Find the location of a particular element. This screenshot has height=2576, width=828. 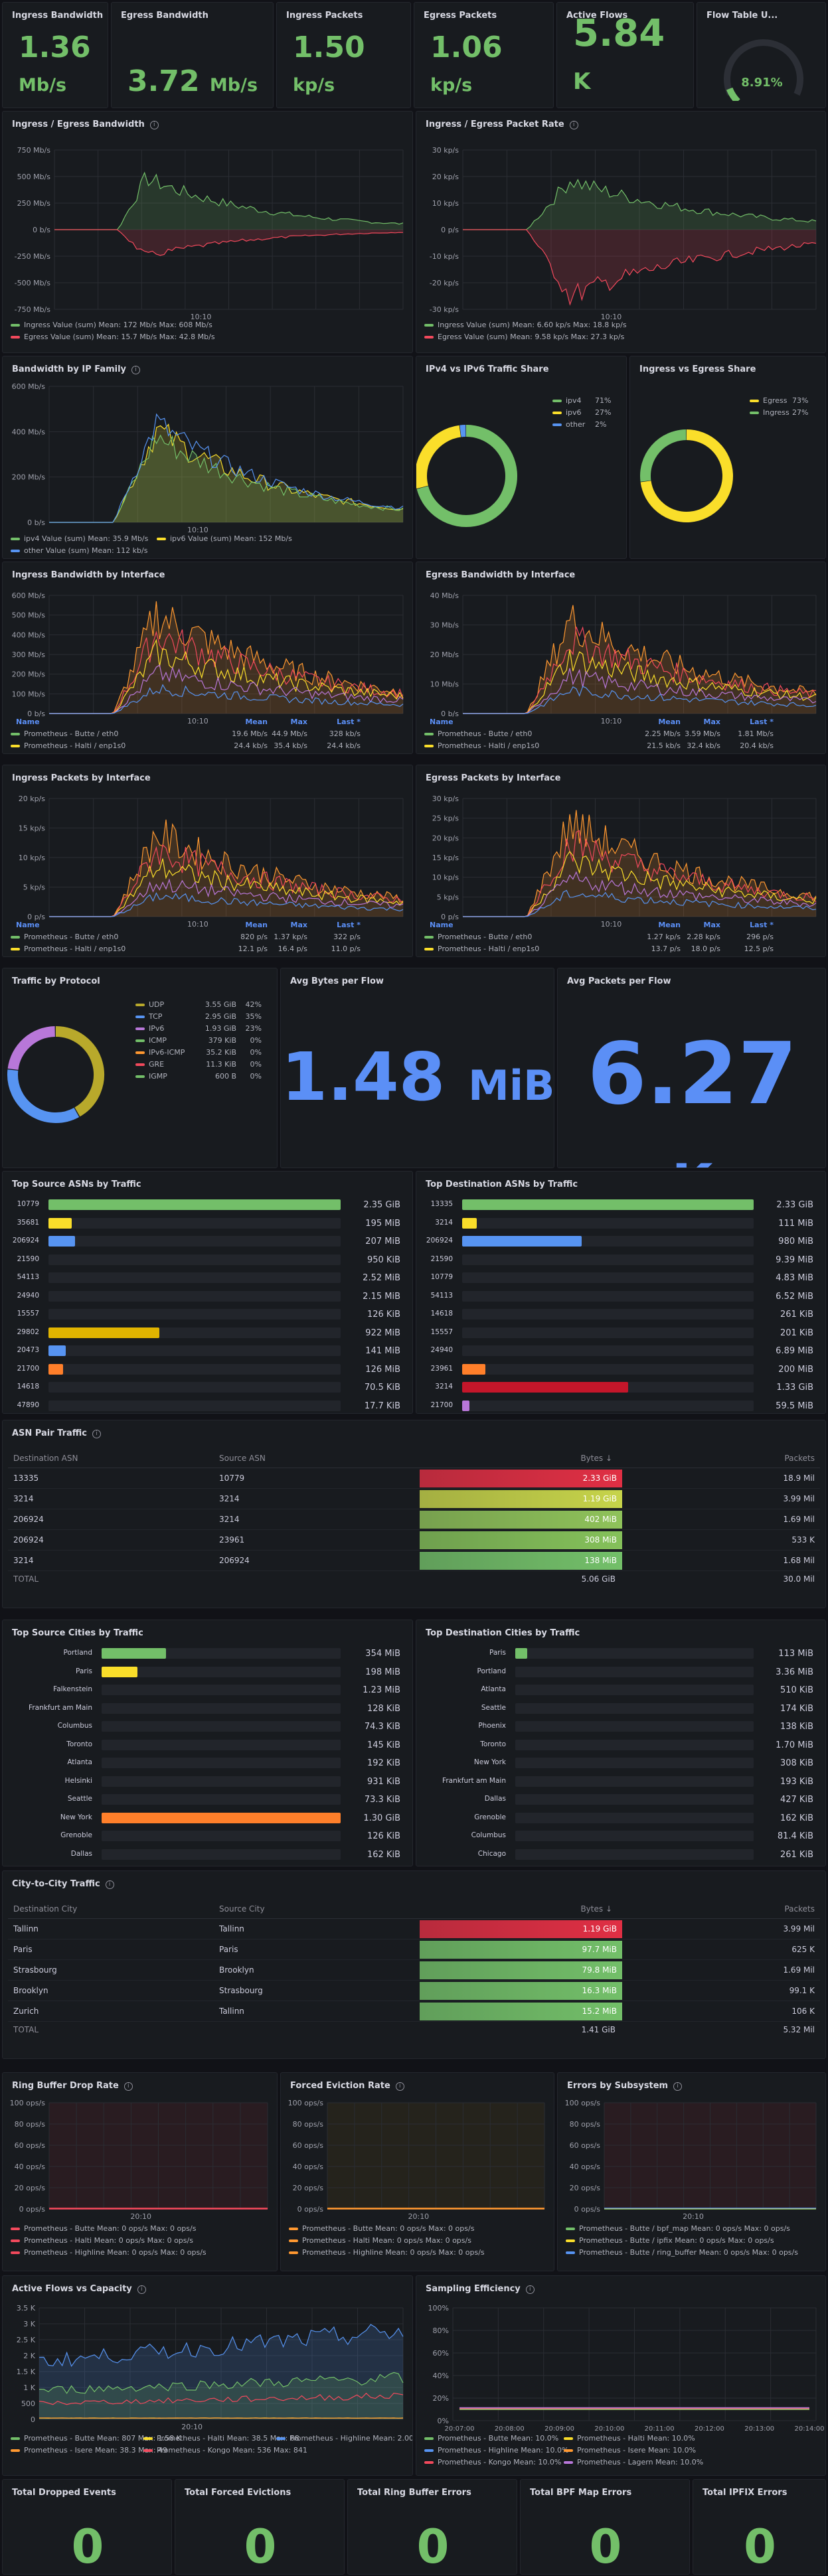

bar-row: 15557 126 KiB is located at coordinates (207, 1315).